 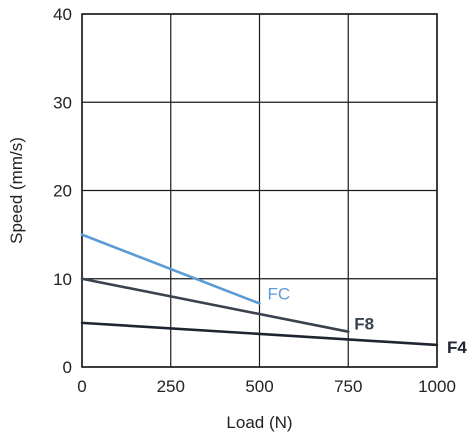 What do you see at coordinates (62, 279) in the screenshot?
I see `y-tick-label-1: 10` at bounding box center [62, 279].